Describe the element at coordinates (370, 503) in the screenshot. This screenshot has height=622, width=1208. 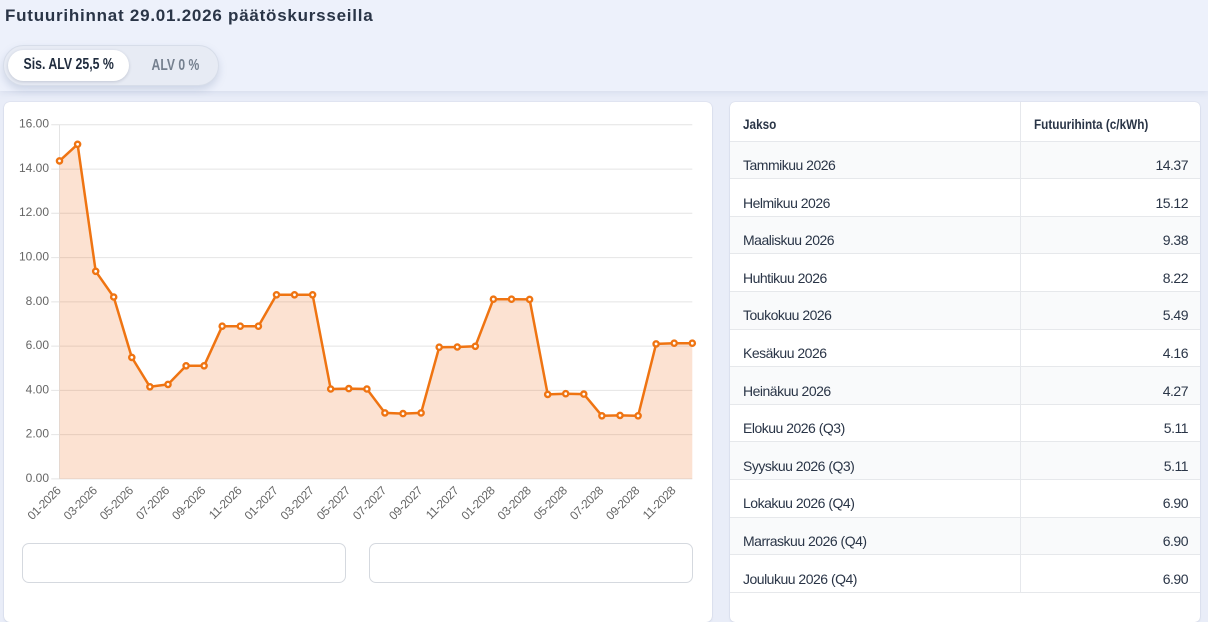
I see `svg-text: 07-2027` at that location.